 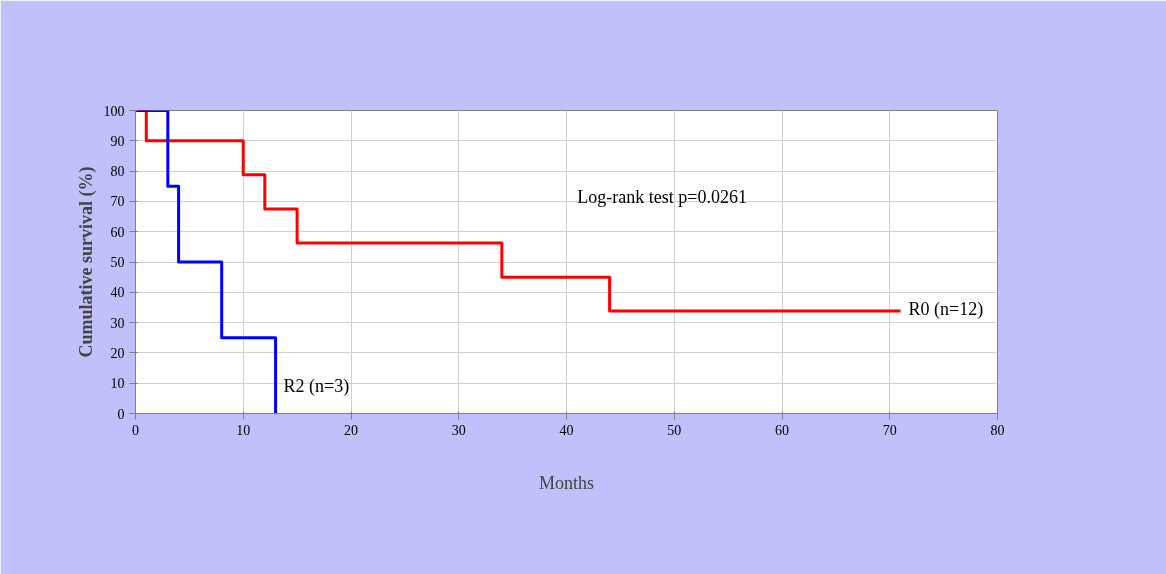 I want to click on y-tick-label: 100, so click(x=114, y=111).